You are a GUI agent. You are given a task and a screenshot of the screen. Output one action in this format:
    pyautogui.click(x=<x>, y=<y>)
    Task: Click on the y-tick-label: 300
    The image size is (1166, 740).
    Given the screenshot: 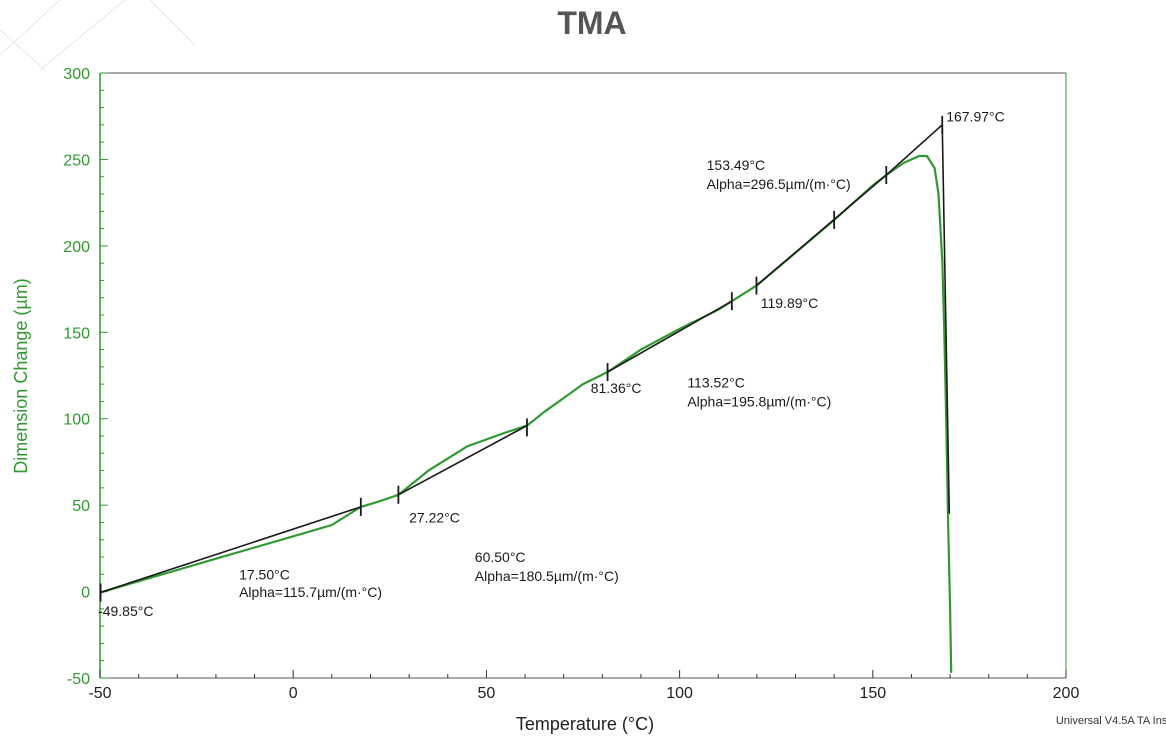 What is the action you would take?
    pyautogui.click(x=76, y=74)
    